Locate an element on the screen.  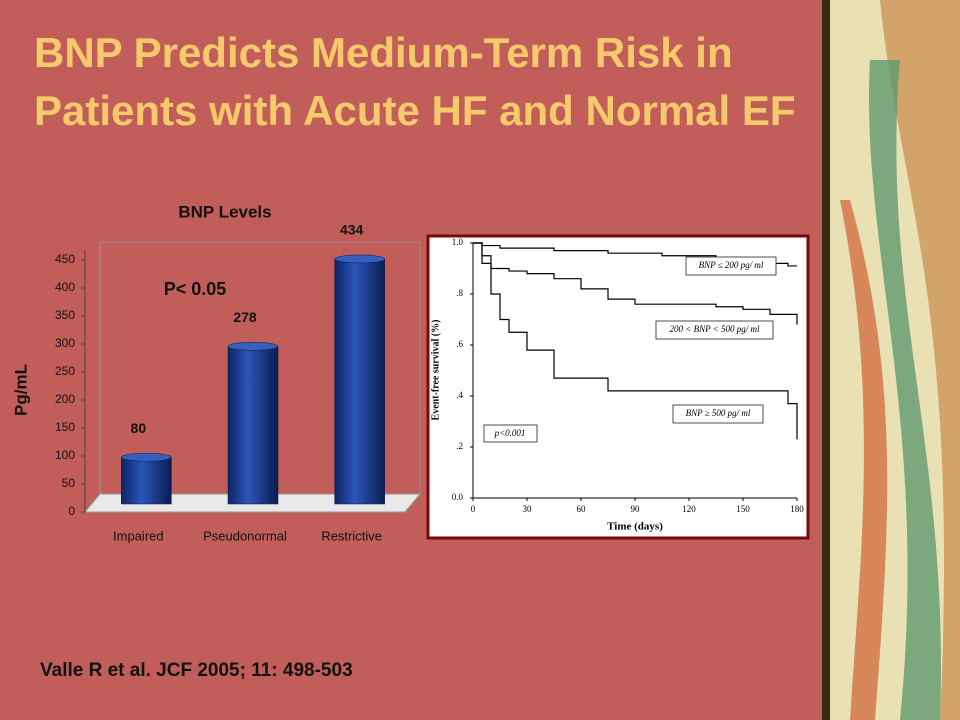
annotation-box is located at coordinates (510, 433).